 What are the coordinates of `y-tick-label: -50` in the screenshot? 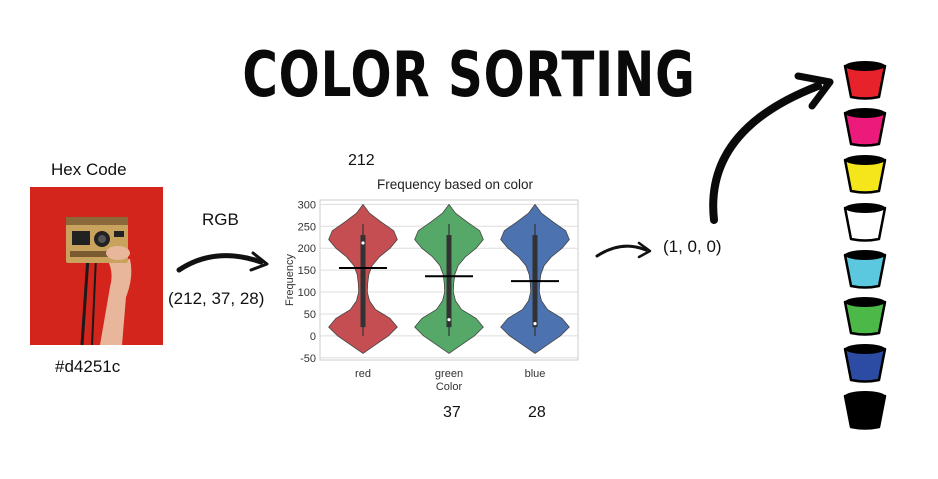 It's located at (308, 359).